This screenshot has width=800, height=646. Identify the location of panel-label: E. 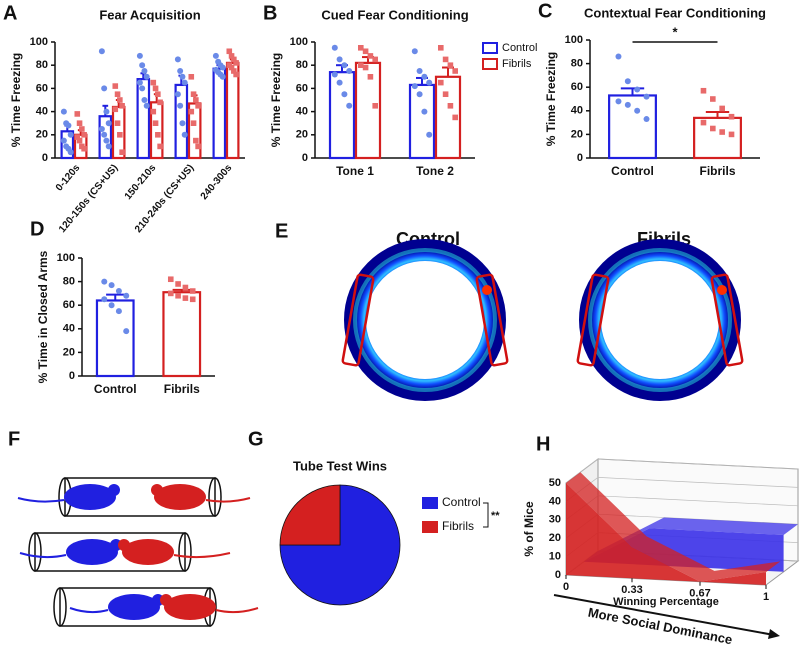
(281, 231).